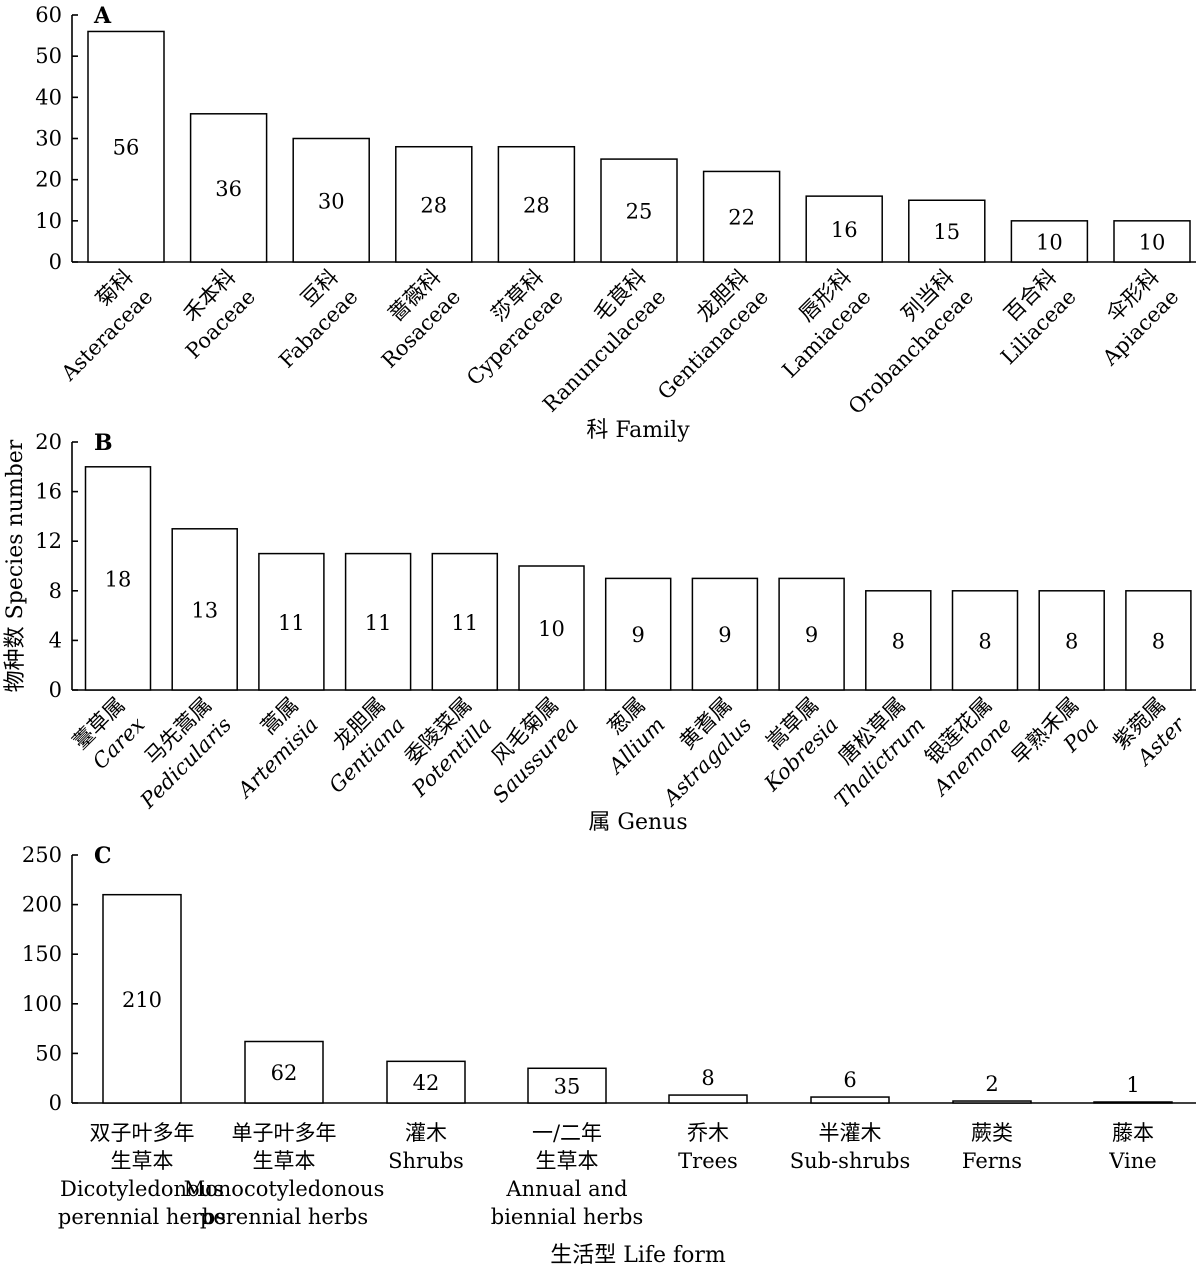  Describe the element at coordinates (849, 1080) in the screenshot. I see `bar-value-label: 6` at that location.